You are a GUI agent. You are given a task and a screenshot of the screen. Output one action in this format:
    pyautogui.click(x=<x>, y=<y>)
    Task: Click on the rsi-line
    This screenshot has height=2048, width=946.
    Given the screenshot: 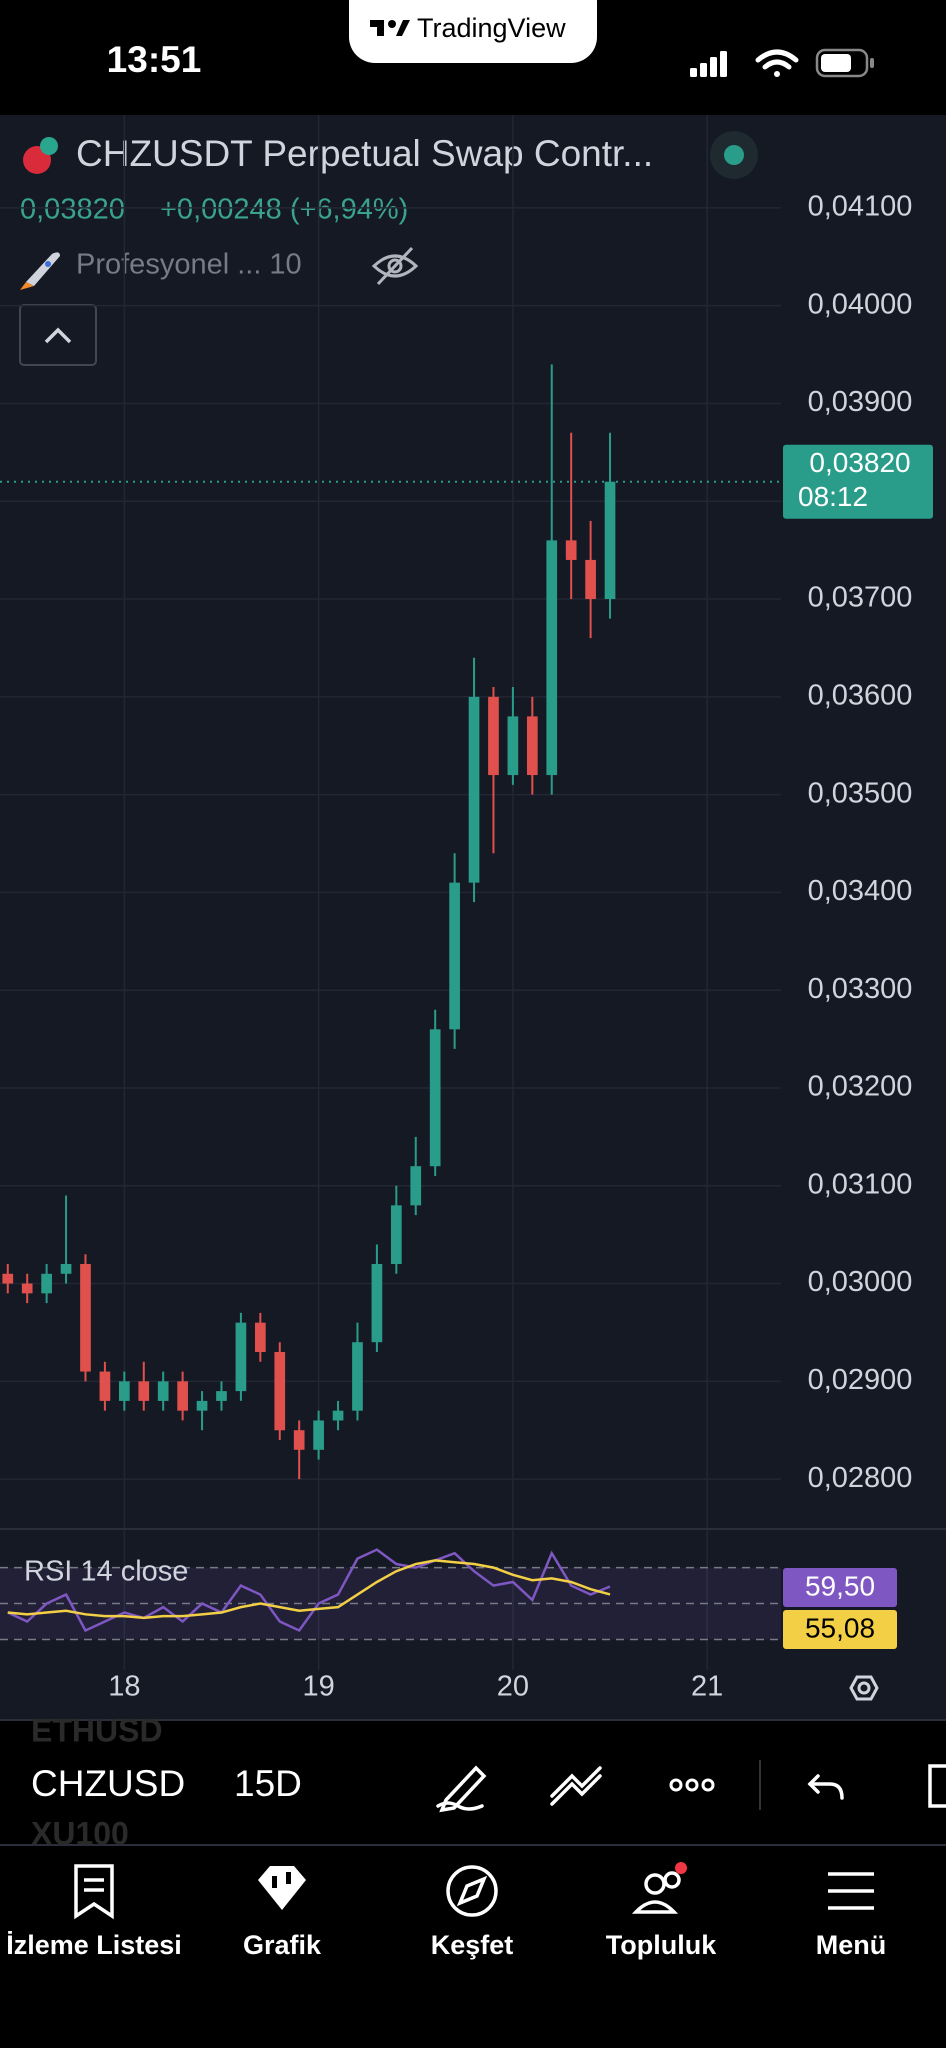 What is the action you would take?
    pyautogui.click(x=309, y=1589)
    